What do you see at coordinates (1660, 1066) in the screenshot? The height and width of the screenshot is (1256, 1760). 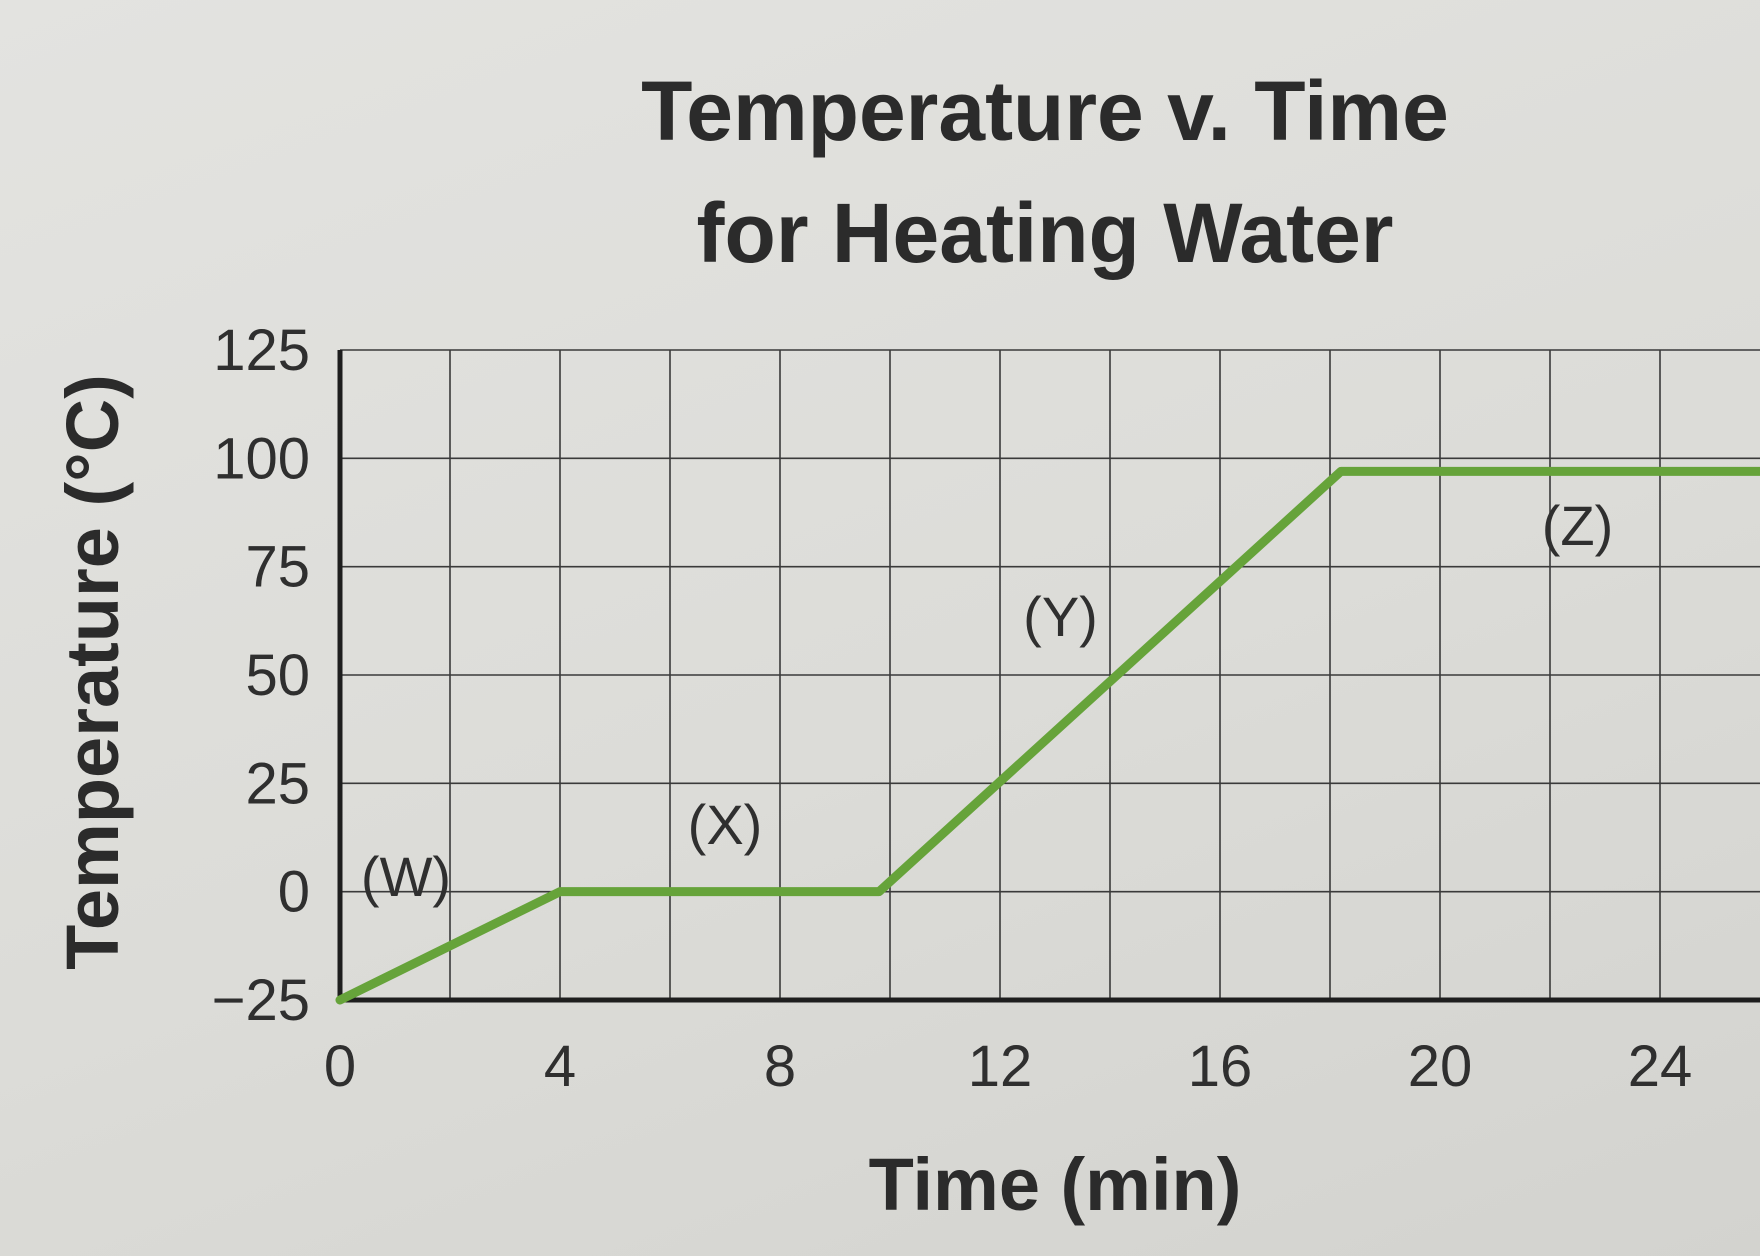 I see `x-tick-label: 24` at bounding box center [1660, 1066].